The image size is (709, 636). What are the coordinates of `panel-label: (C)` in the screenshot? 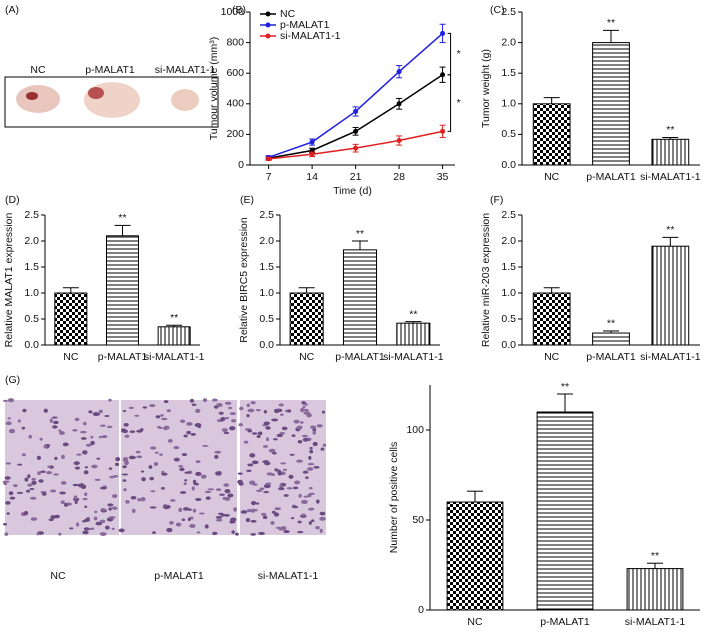 It's located at (497, 10).